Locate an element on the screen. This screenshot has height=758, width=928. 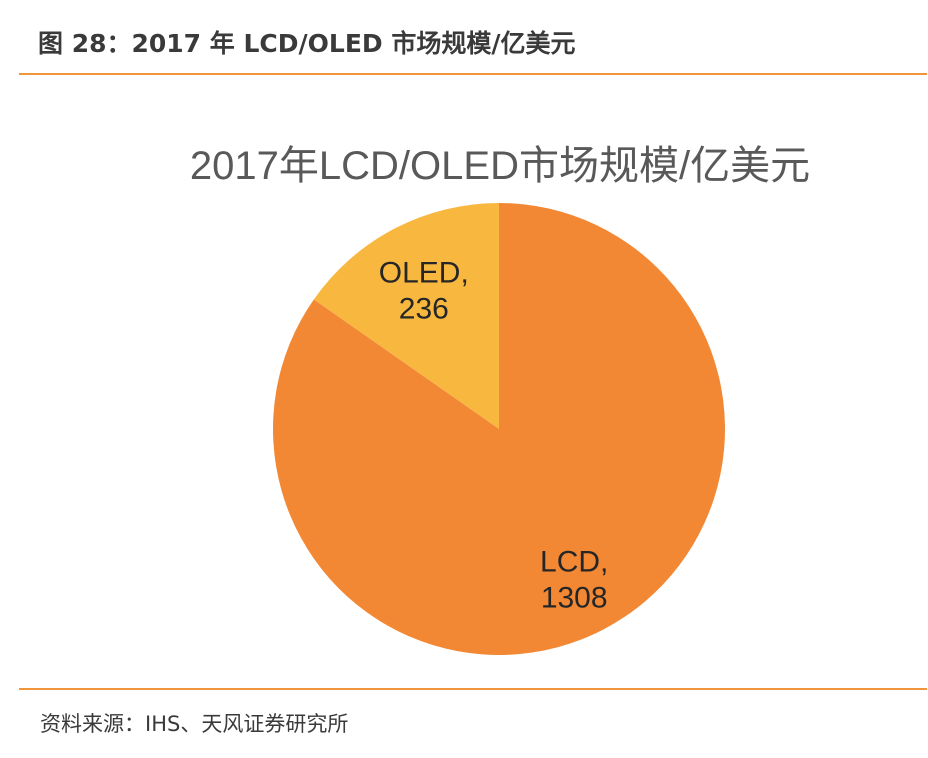
figure-caption: 图 28：2017 年 LCD/OLED 市场规模/亿美元 is located at coordinates (307, 43).